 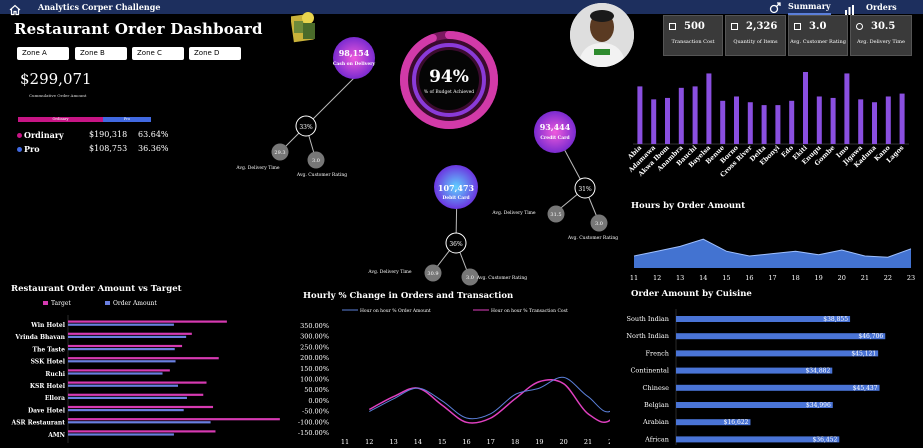 What do you see at coordinates (99, 7) in the screenshot?
I see `app-title: Analytics Corper Challenge` at bounding box center [99, 7].